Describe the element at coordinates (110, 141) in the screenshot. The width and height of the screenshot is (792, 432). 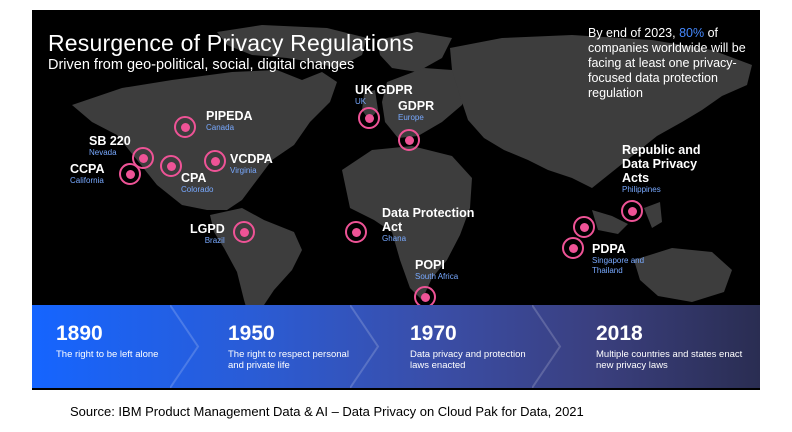
I see `regulation-name: SB 220` at that location.